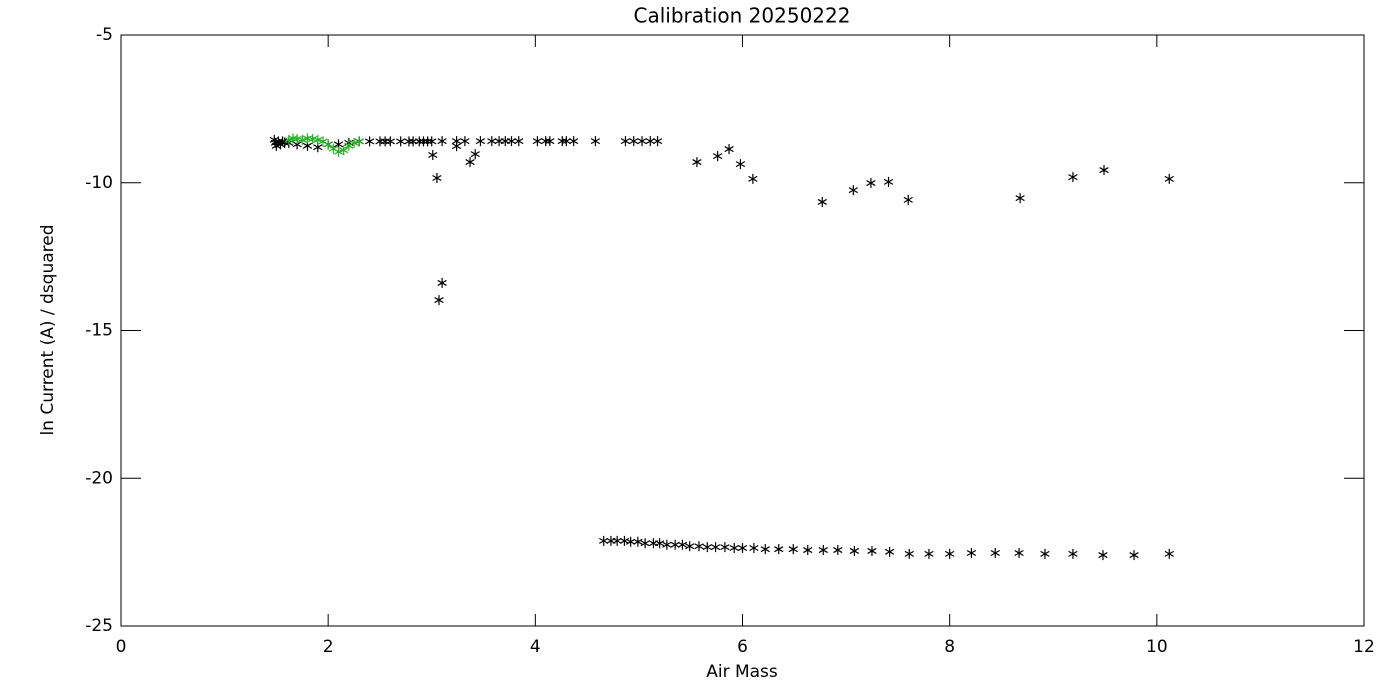 The image size is (1400, 700). What do you see at coordinates (99, 331) in the screenshot?
I see `y-tick-label: -15` at bounding box center [99, 331].